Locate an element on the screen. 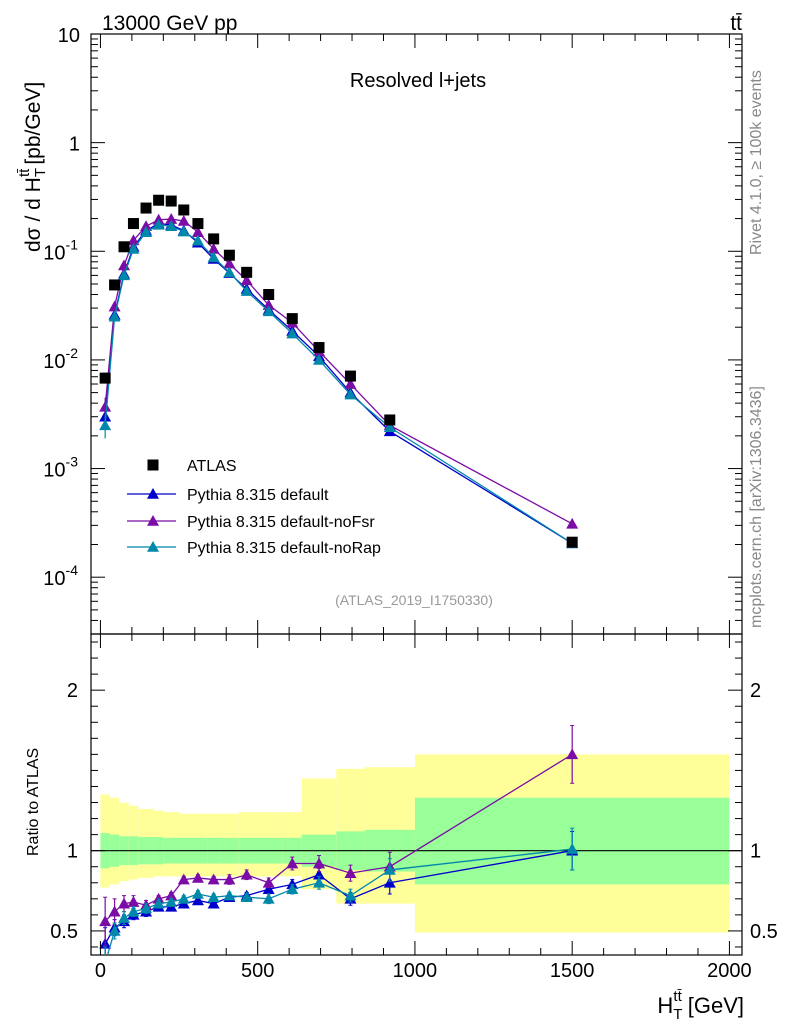  legend-item: ATLAS is located at coordinates (192, 466).